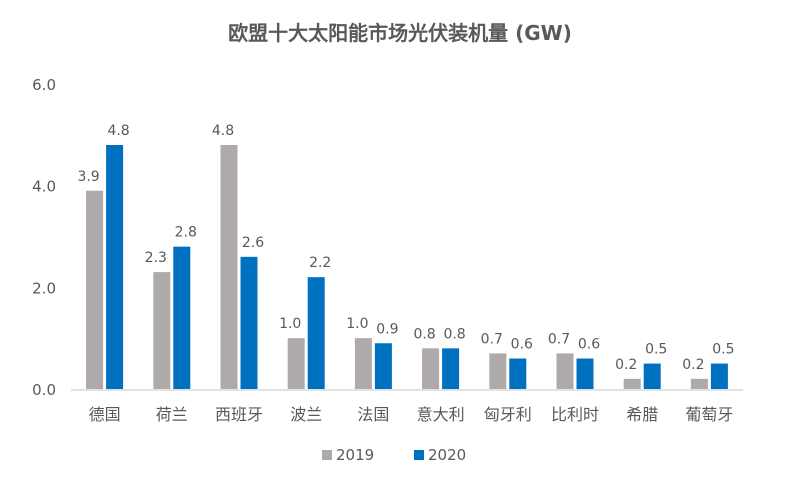 The height and width of the screenshot is (494, 800). What do you see at coordinates (320, 263) in the screenshot?
I see `data-label: 2.2` at bounding box center [320, 263].